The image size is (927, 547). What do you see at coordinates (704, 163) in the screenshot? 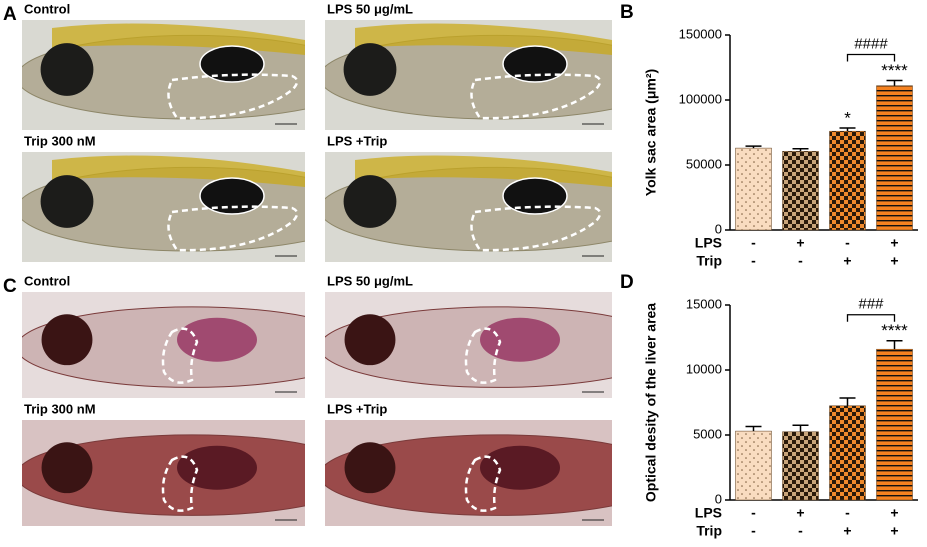
I see `y-tick-label: 50000` at bounding box center [704, 163].